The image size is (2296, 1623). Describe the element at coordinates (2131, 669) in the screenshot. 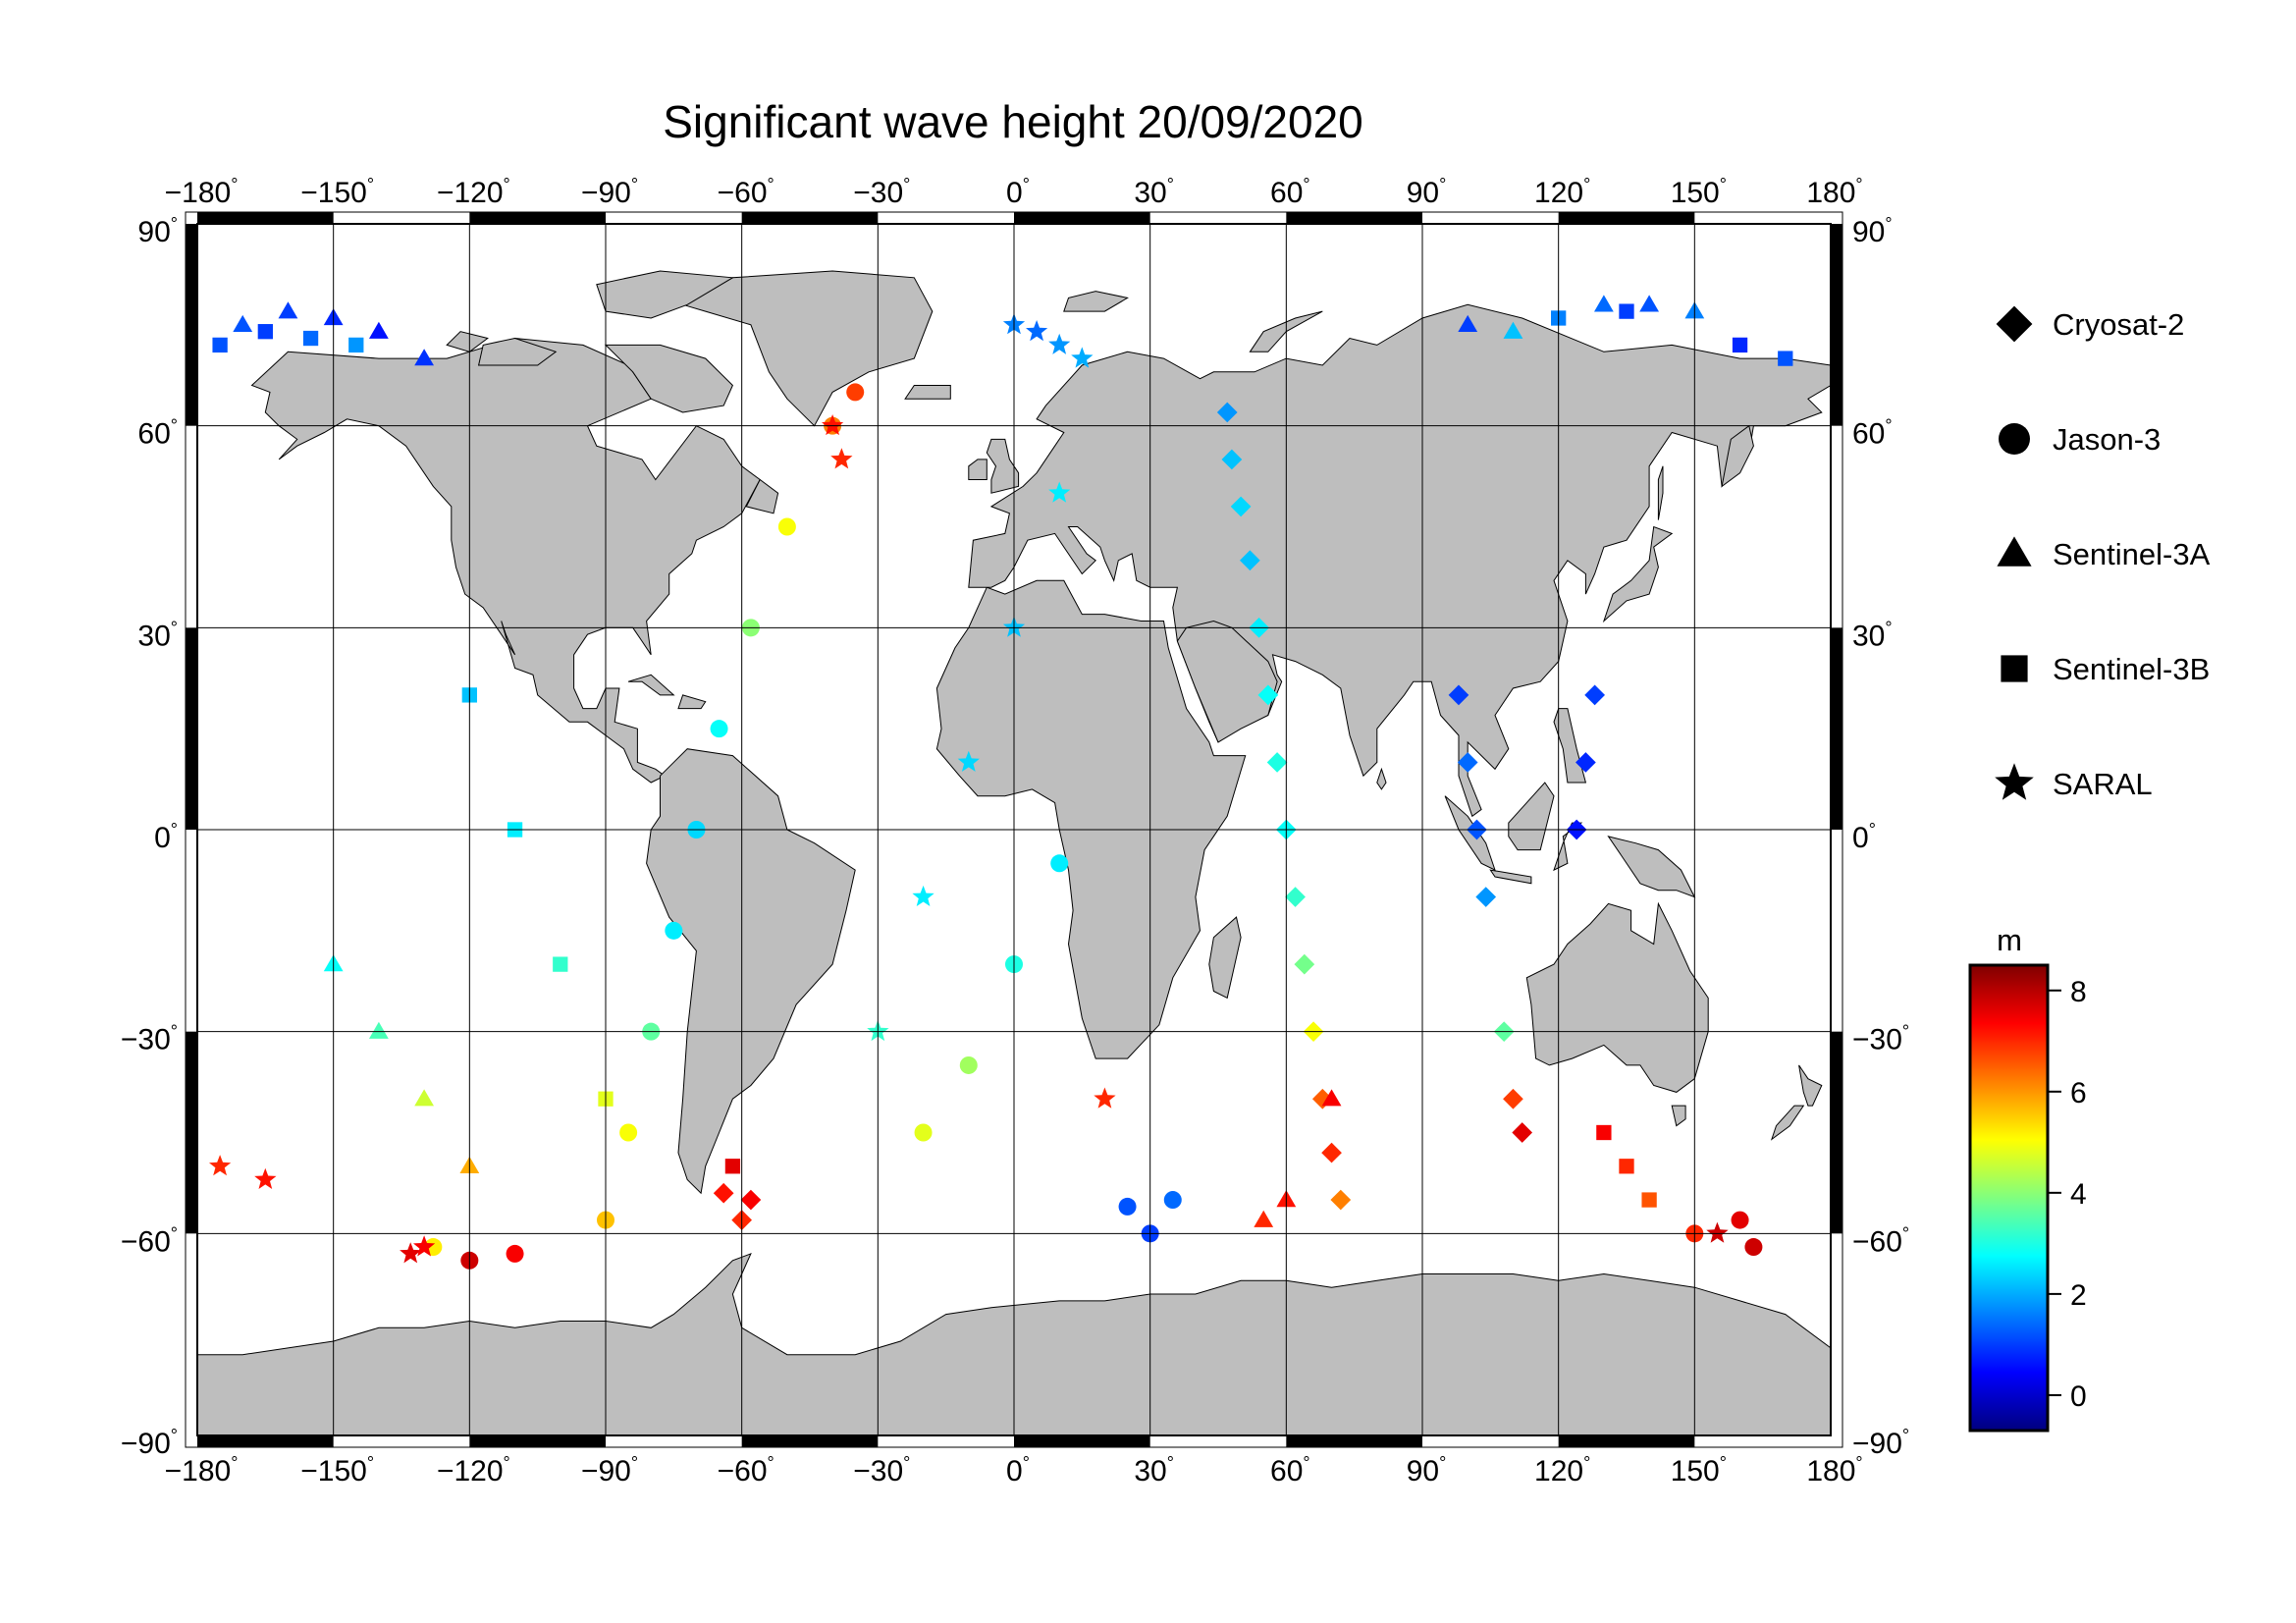

I see `legend-label: Sentinel-3B` at that location.